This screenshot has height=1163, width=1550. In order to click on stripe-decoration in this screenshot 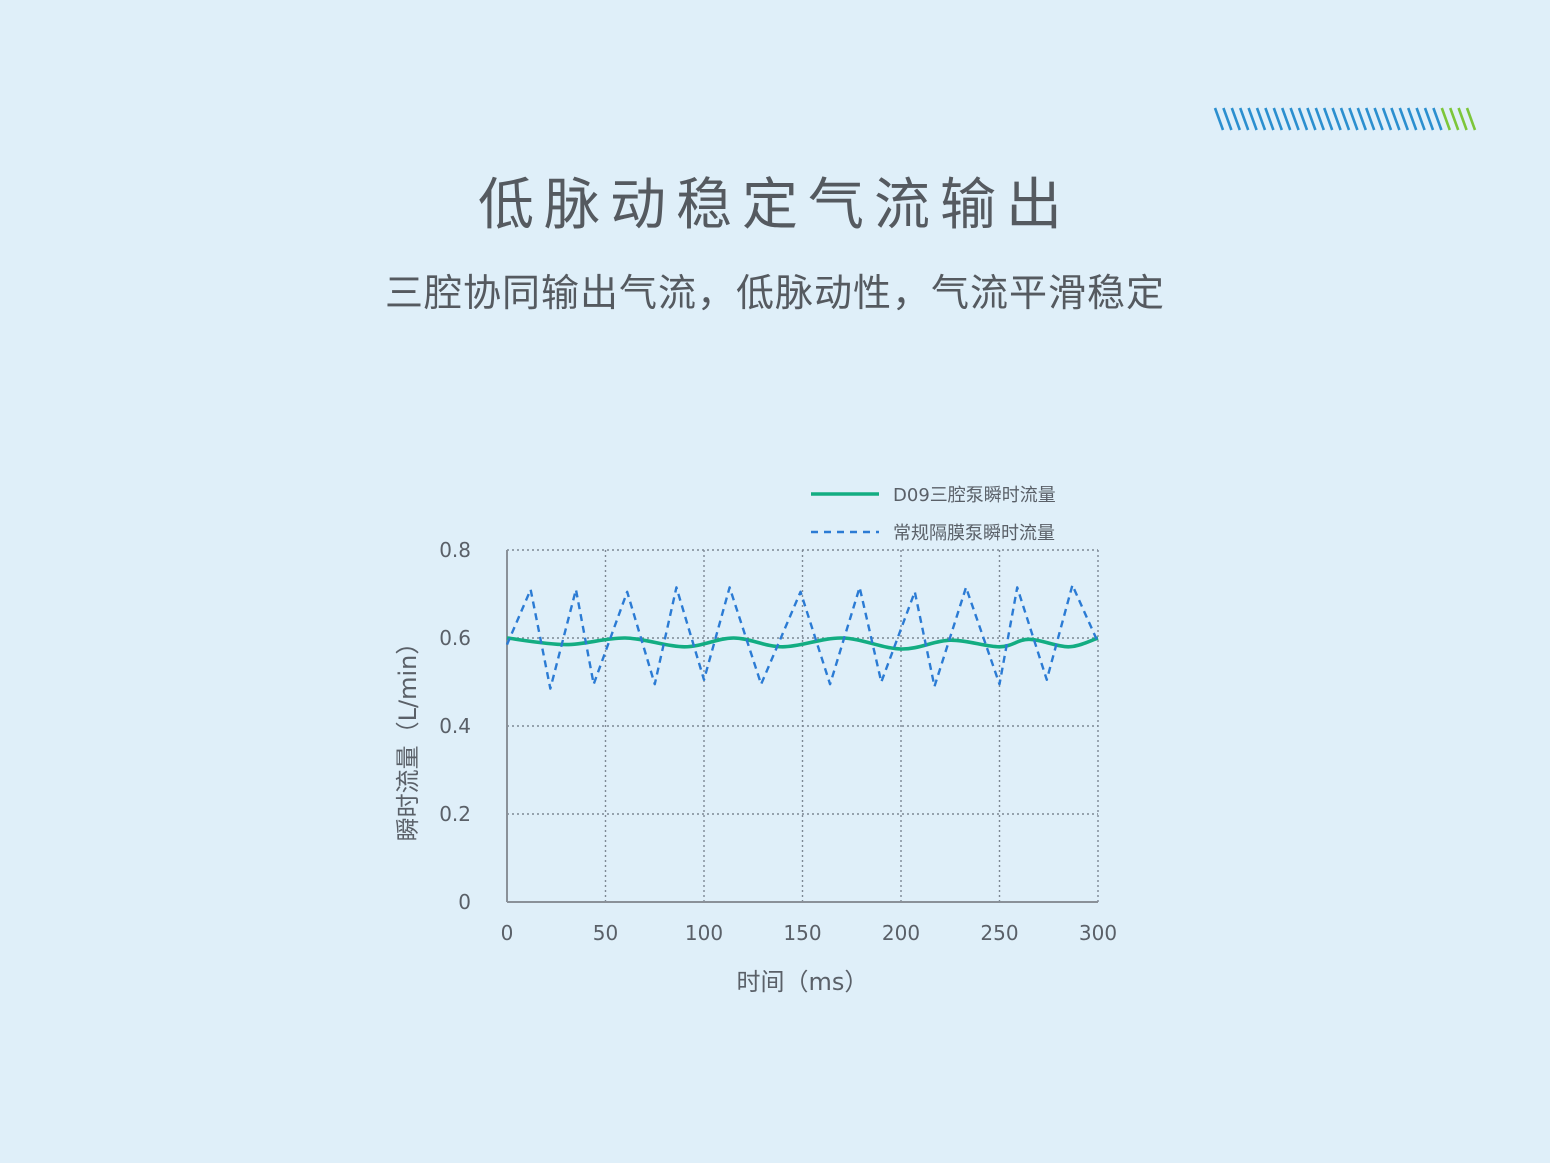, I will do `click(1345, 119)`.